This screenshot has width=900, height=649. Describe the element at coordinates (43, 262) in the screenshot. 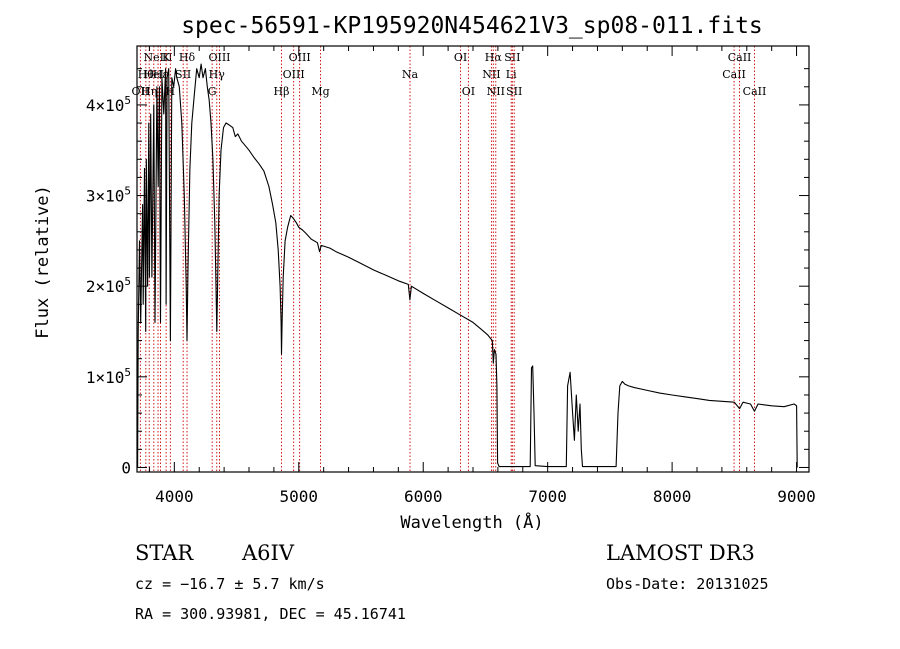

I see `y-axis-label: Flux (relative)` at that location.